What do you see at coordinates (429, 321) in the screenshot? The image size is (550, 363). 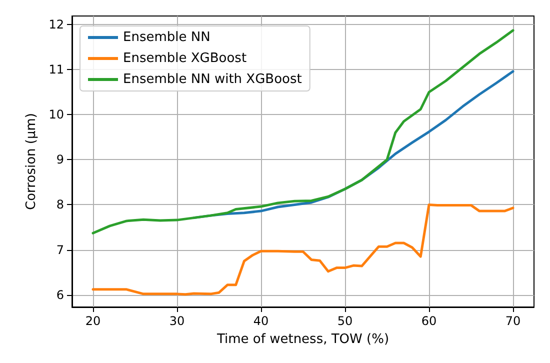 I see `x-tick-label: 60` at bounding box center [429, 321].